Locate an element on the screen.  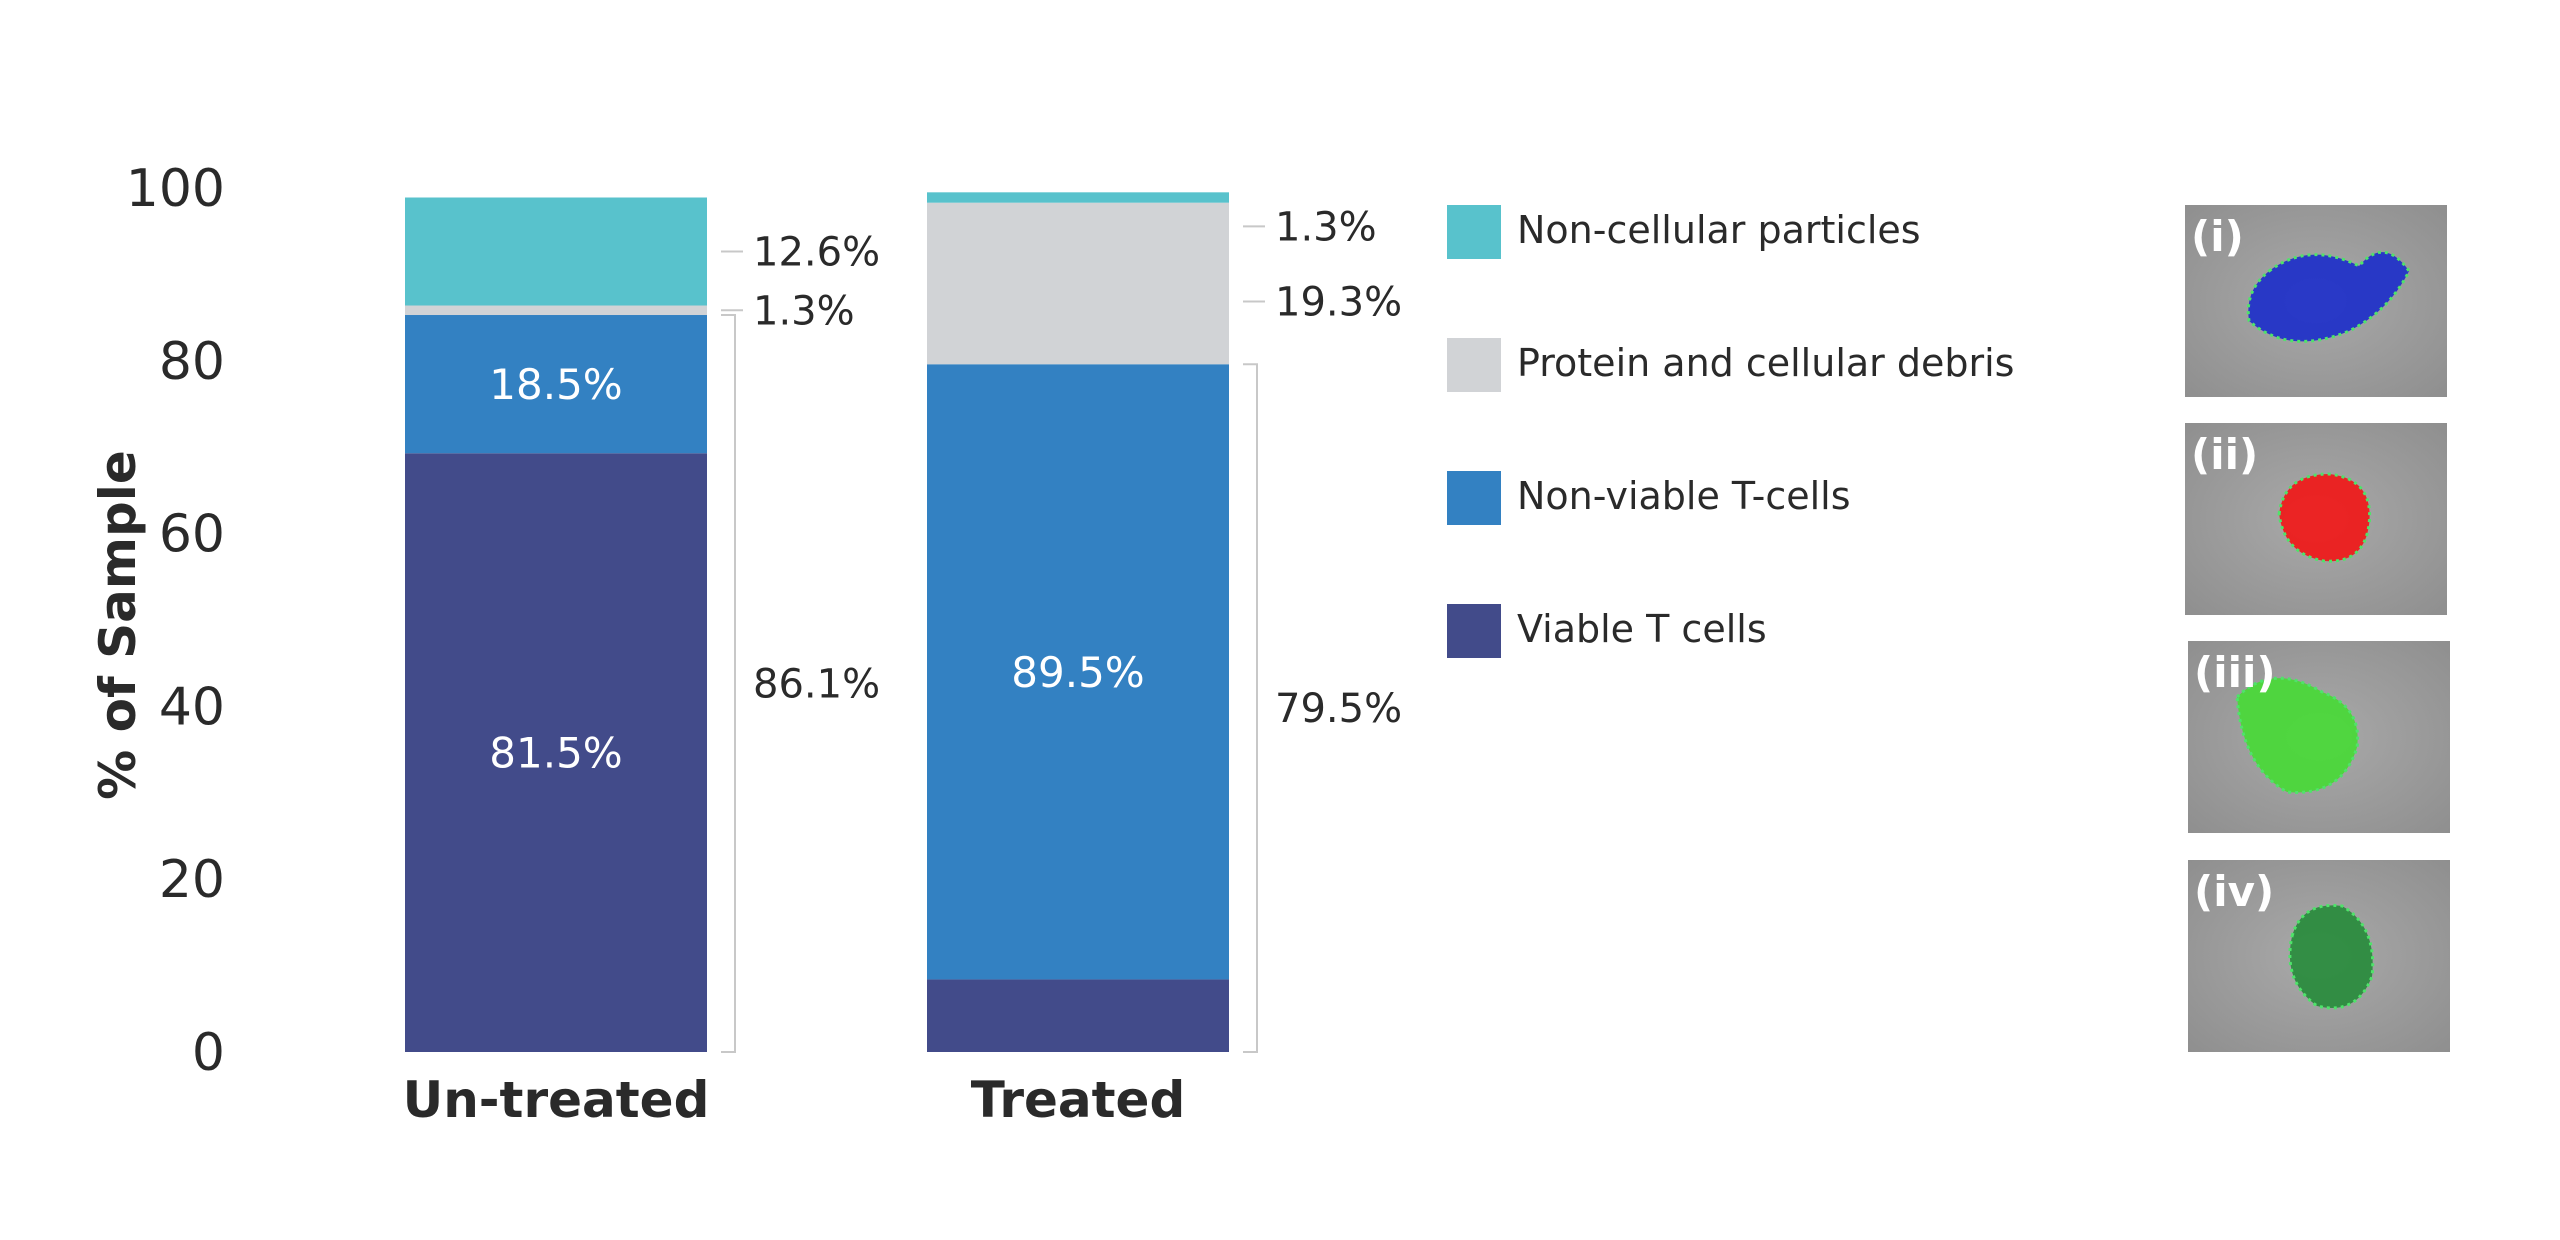
panel-label: (i) is located at coordinates (2217, 236).